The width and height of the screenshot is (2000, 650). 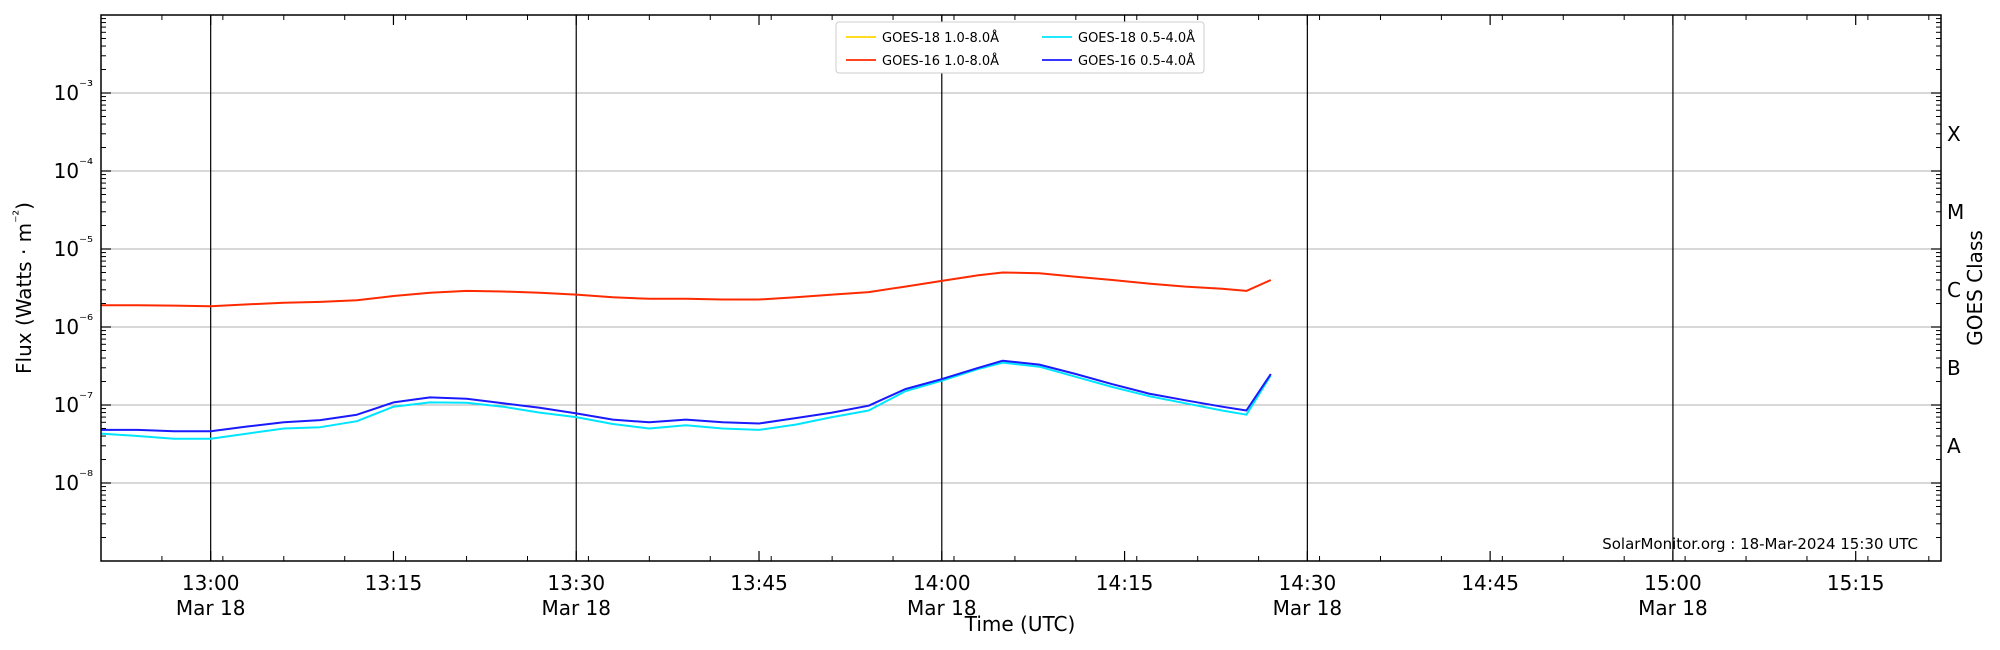 I want to click on goes-class-label: B, so click(x=1954, y=368).